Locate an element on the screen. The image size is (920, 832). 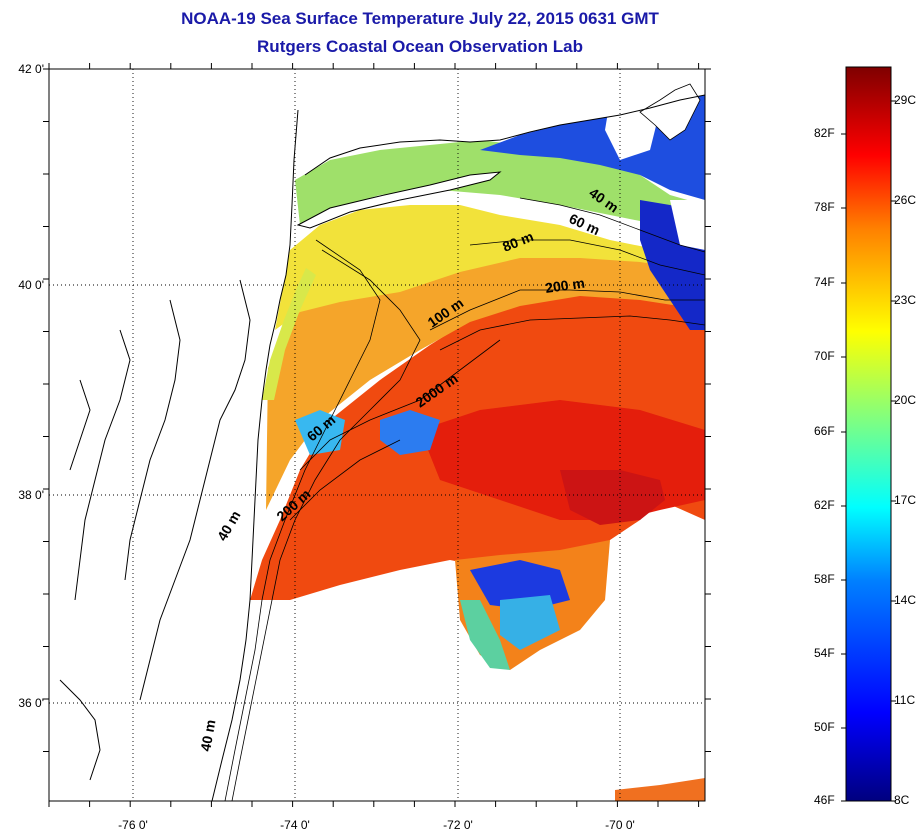
contour-label: 200 m is located at coordinates (565, 285).